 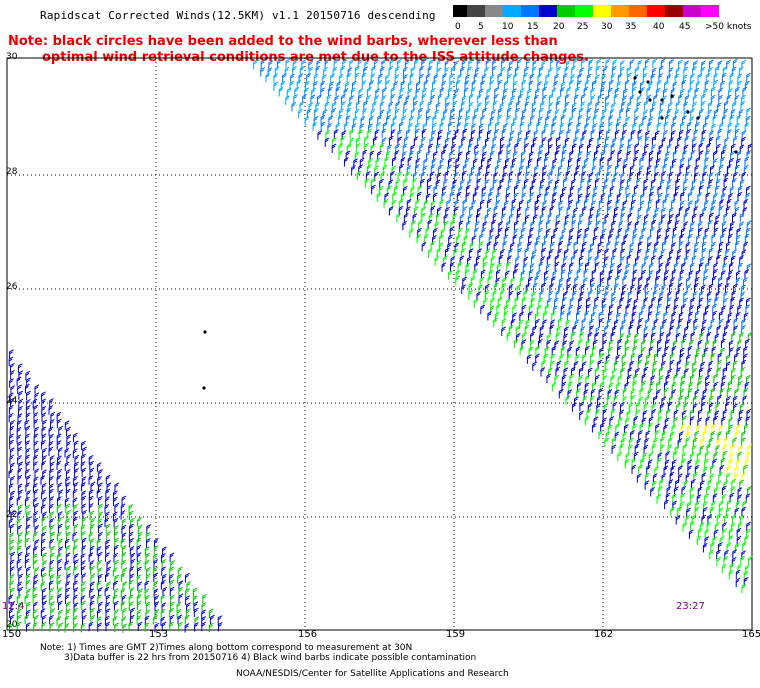 What do you see at coordinates (530, 11) in the screenshot?
I see `legend-swatch` at bounding box center [530, 11].